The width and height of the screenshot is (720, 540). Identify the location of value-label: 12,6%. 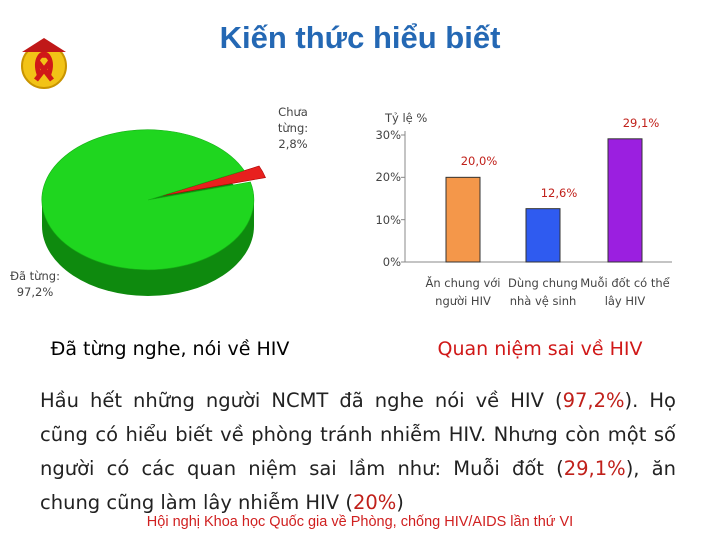
(559, 192).